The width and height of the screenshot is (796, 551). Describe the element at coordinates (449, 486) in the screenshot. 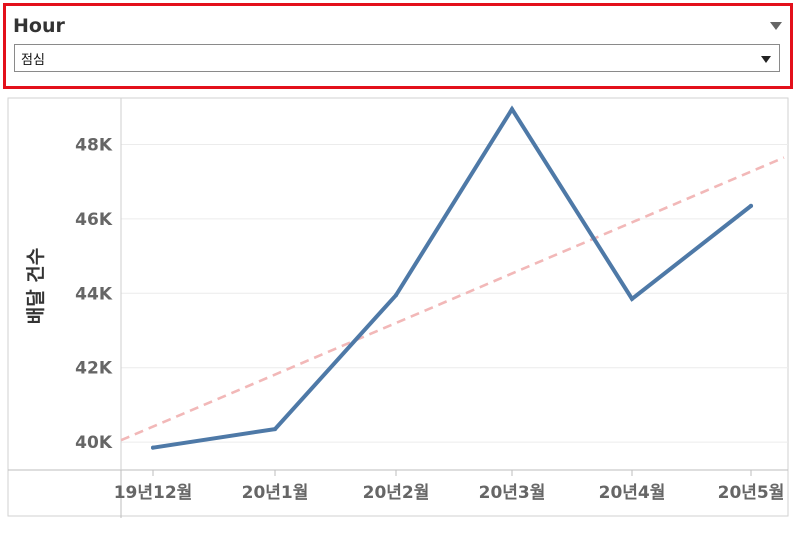

I see `x-tick-labels: 19년12월 20년1월 20년2월 20년3월 20년4월 20년5월` at that location.